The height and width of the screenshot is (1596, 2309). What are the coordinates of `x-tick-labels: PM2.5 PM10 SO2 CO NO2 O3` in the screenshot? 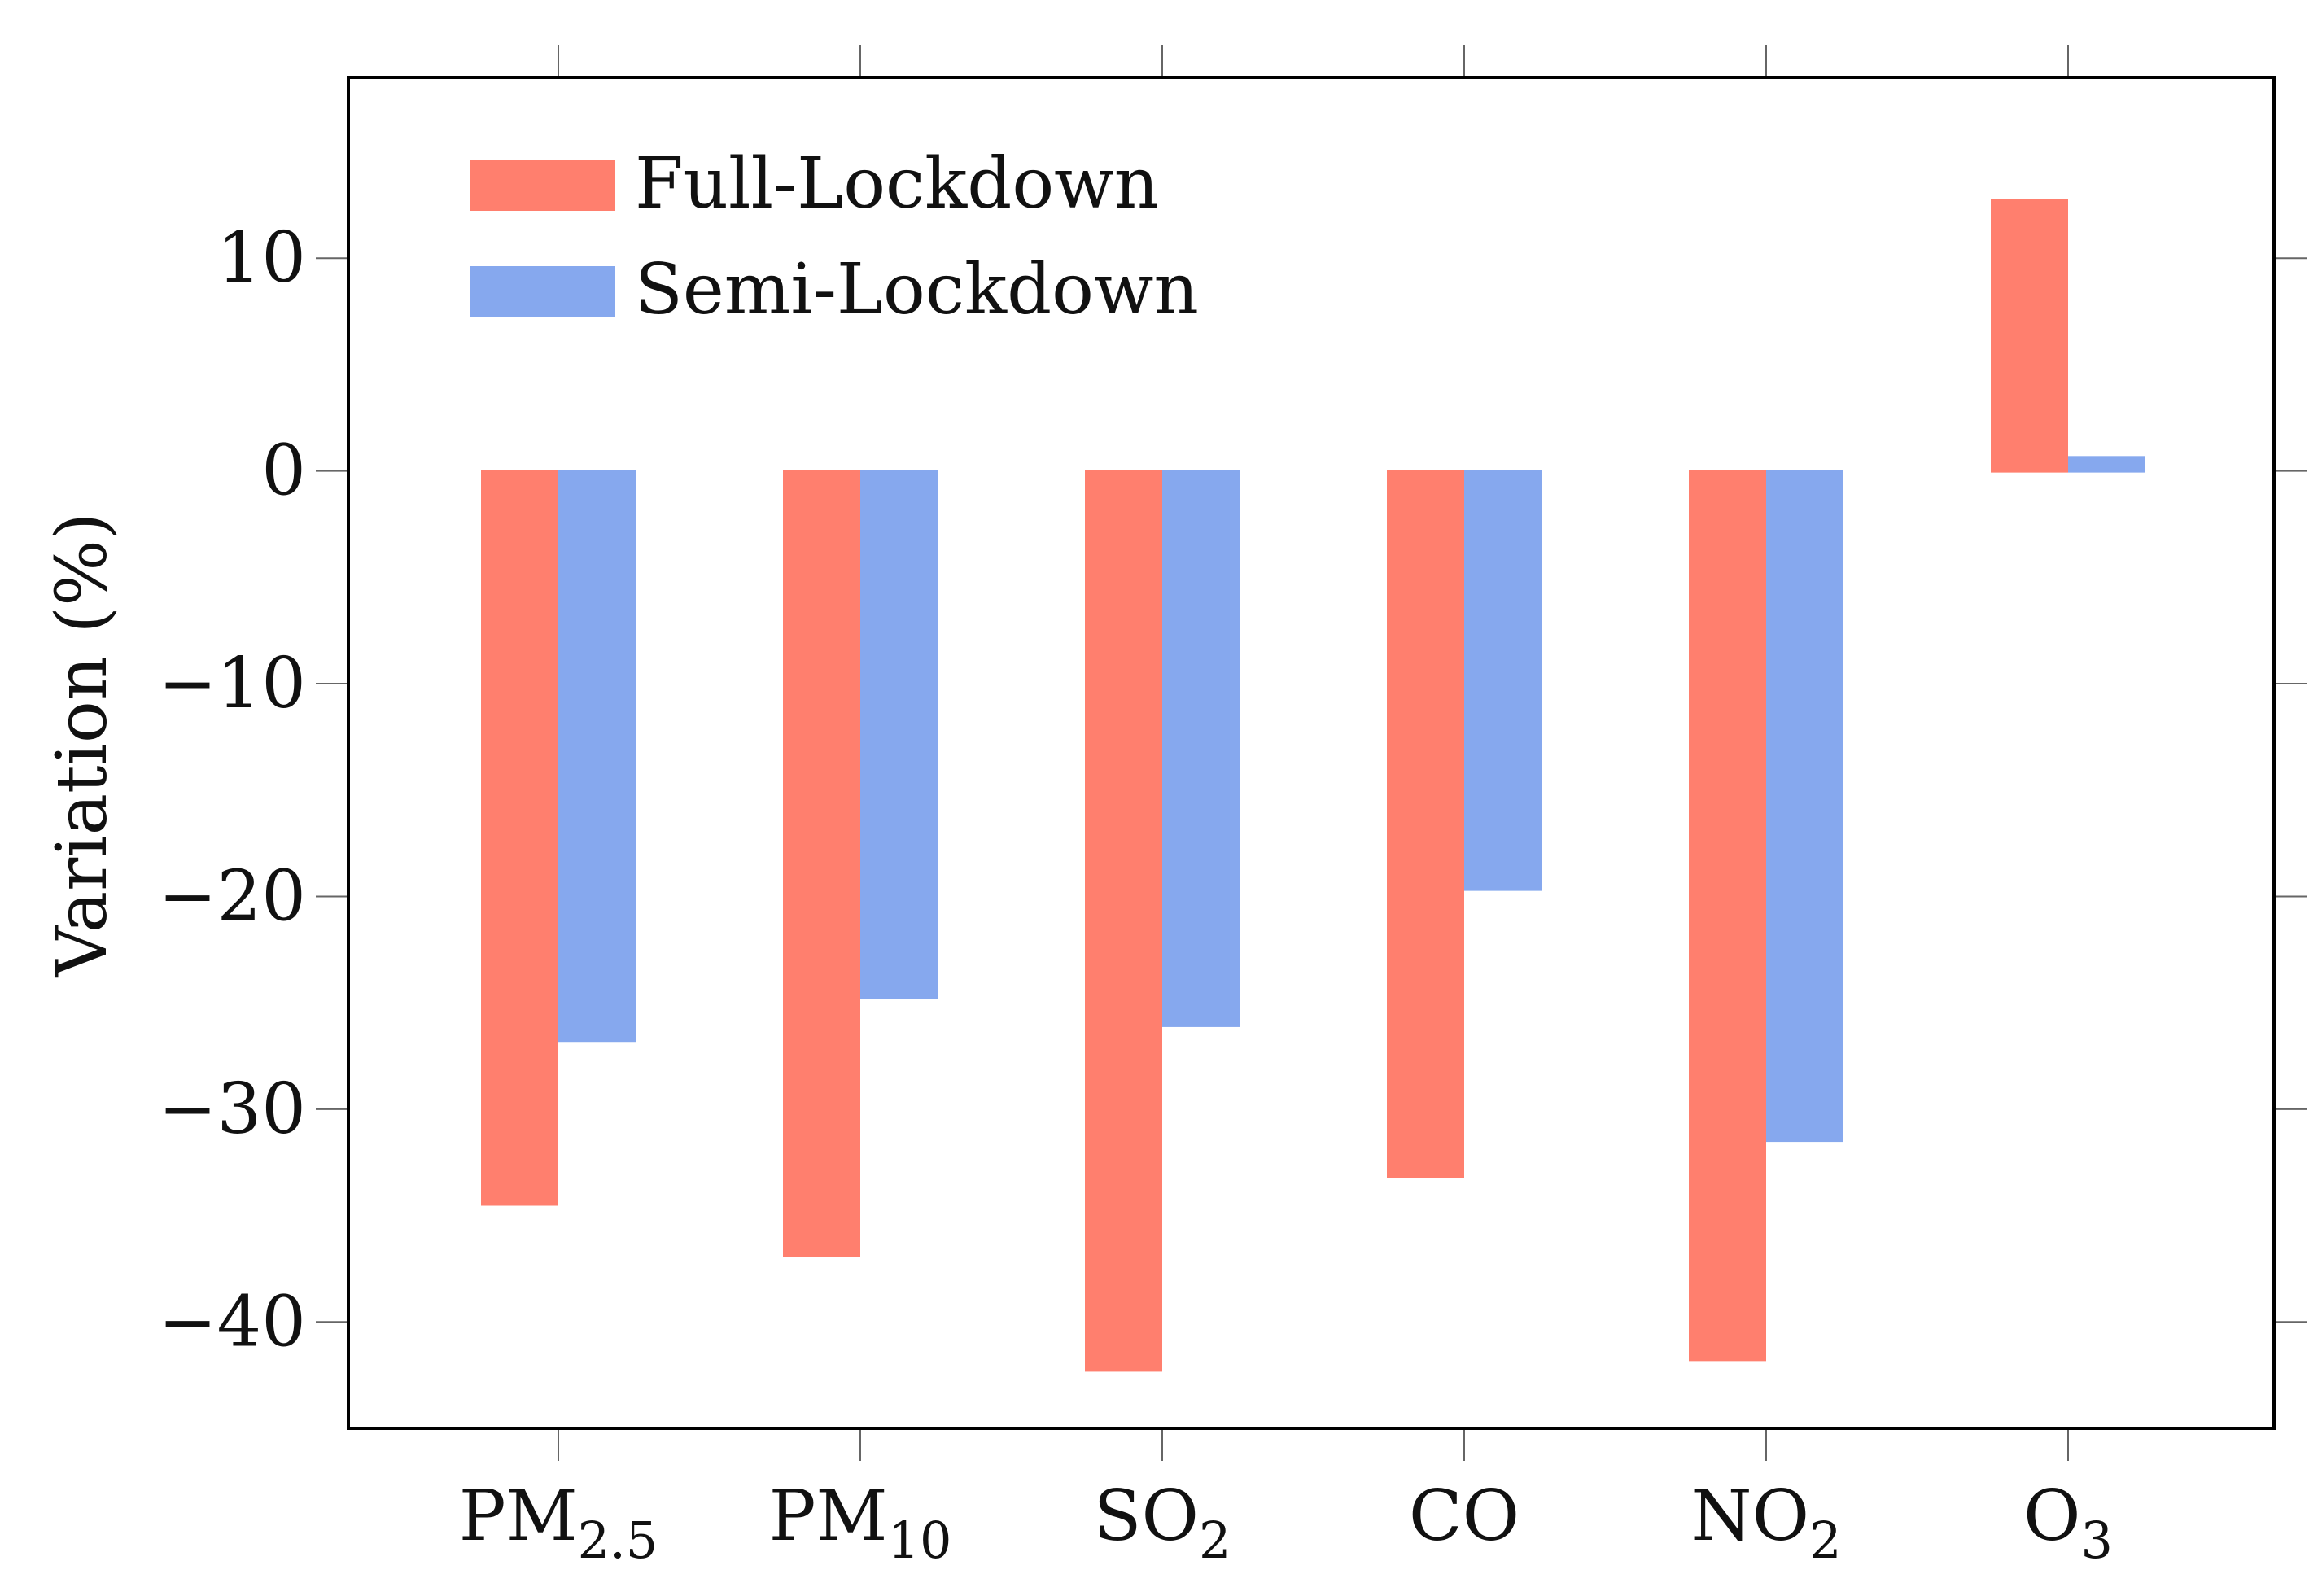 It's located at (1286, 1523).